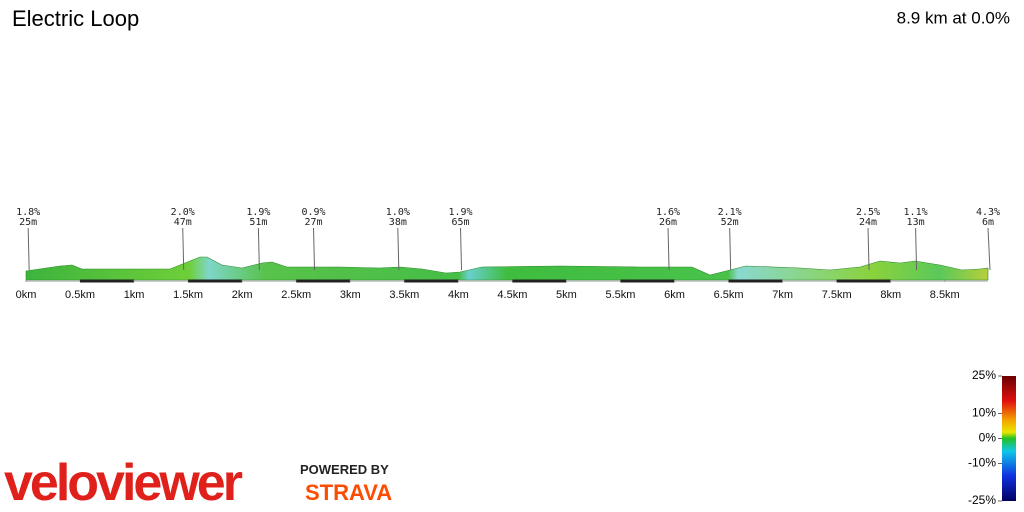 The width and height of the screenshot is (1024, 512). I want to click on x-tick-label: 8.5km, so click(945, 295).